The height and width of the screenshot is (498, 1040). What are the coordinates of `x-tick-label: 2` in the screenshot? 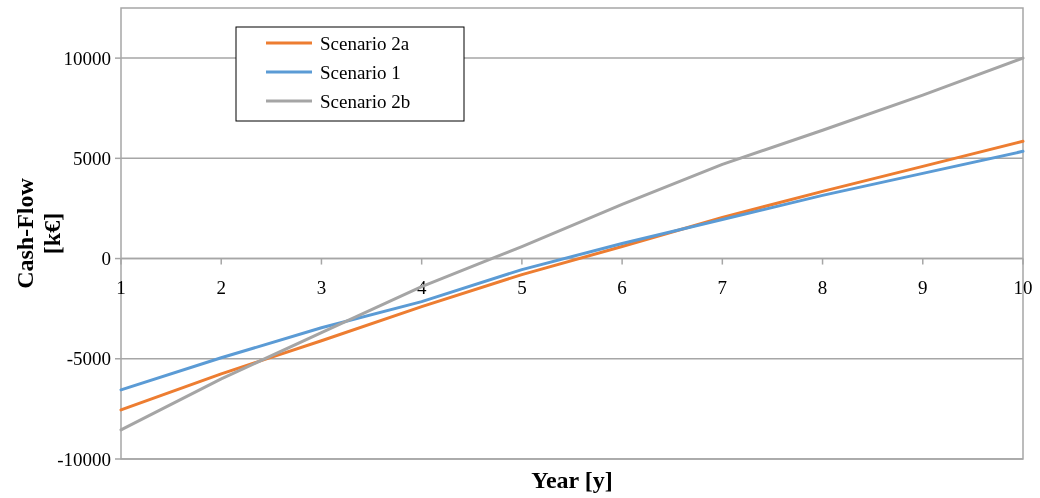 It's located at (221, 287).